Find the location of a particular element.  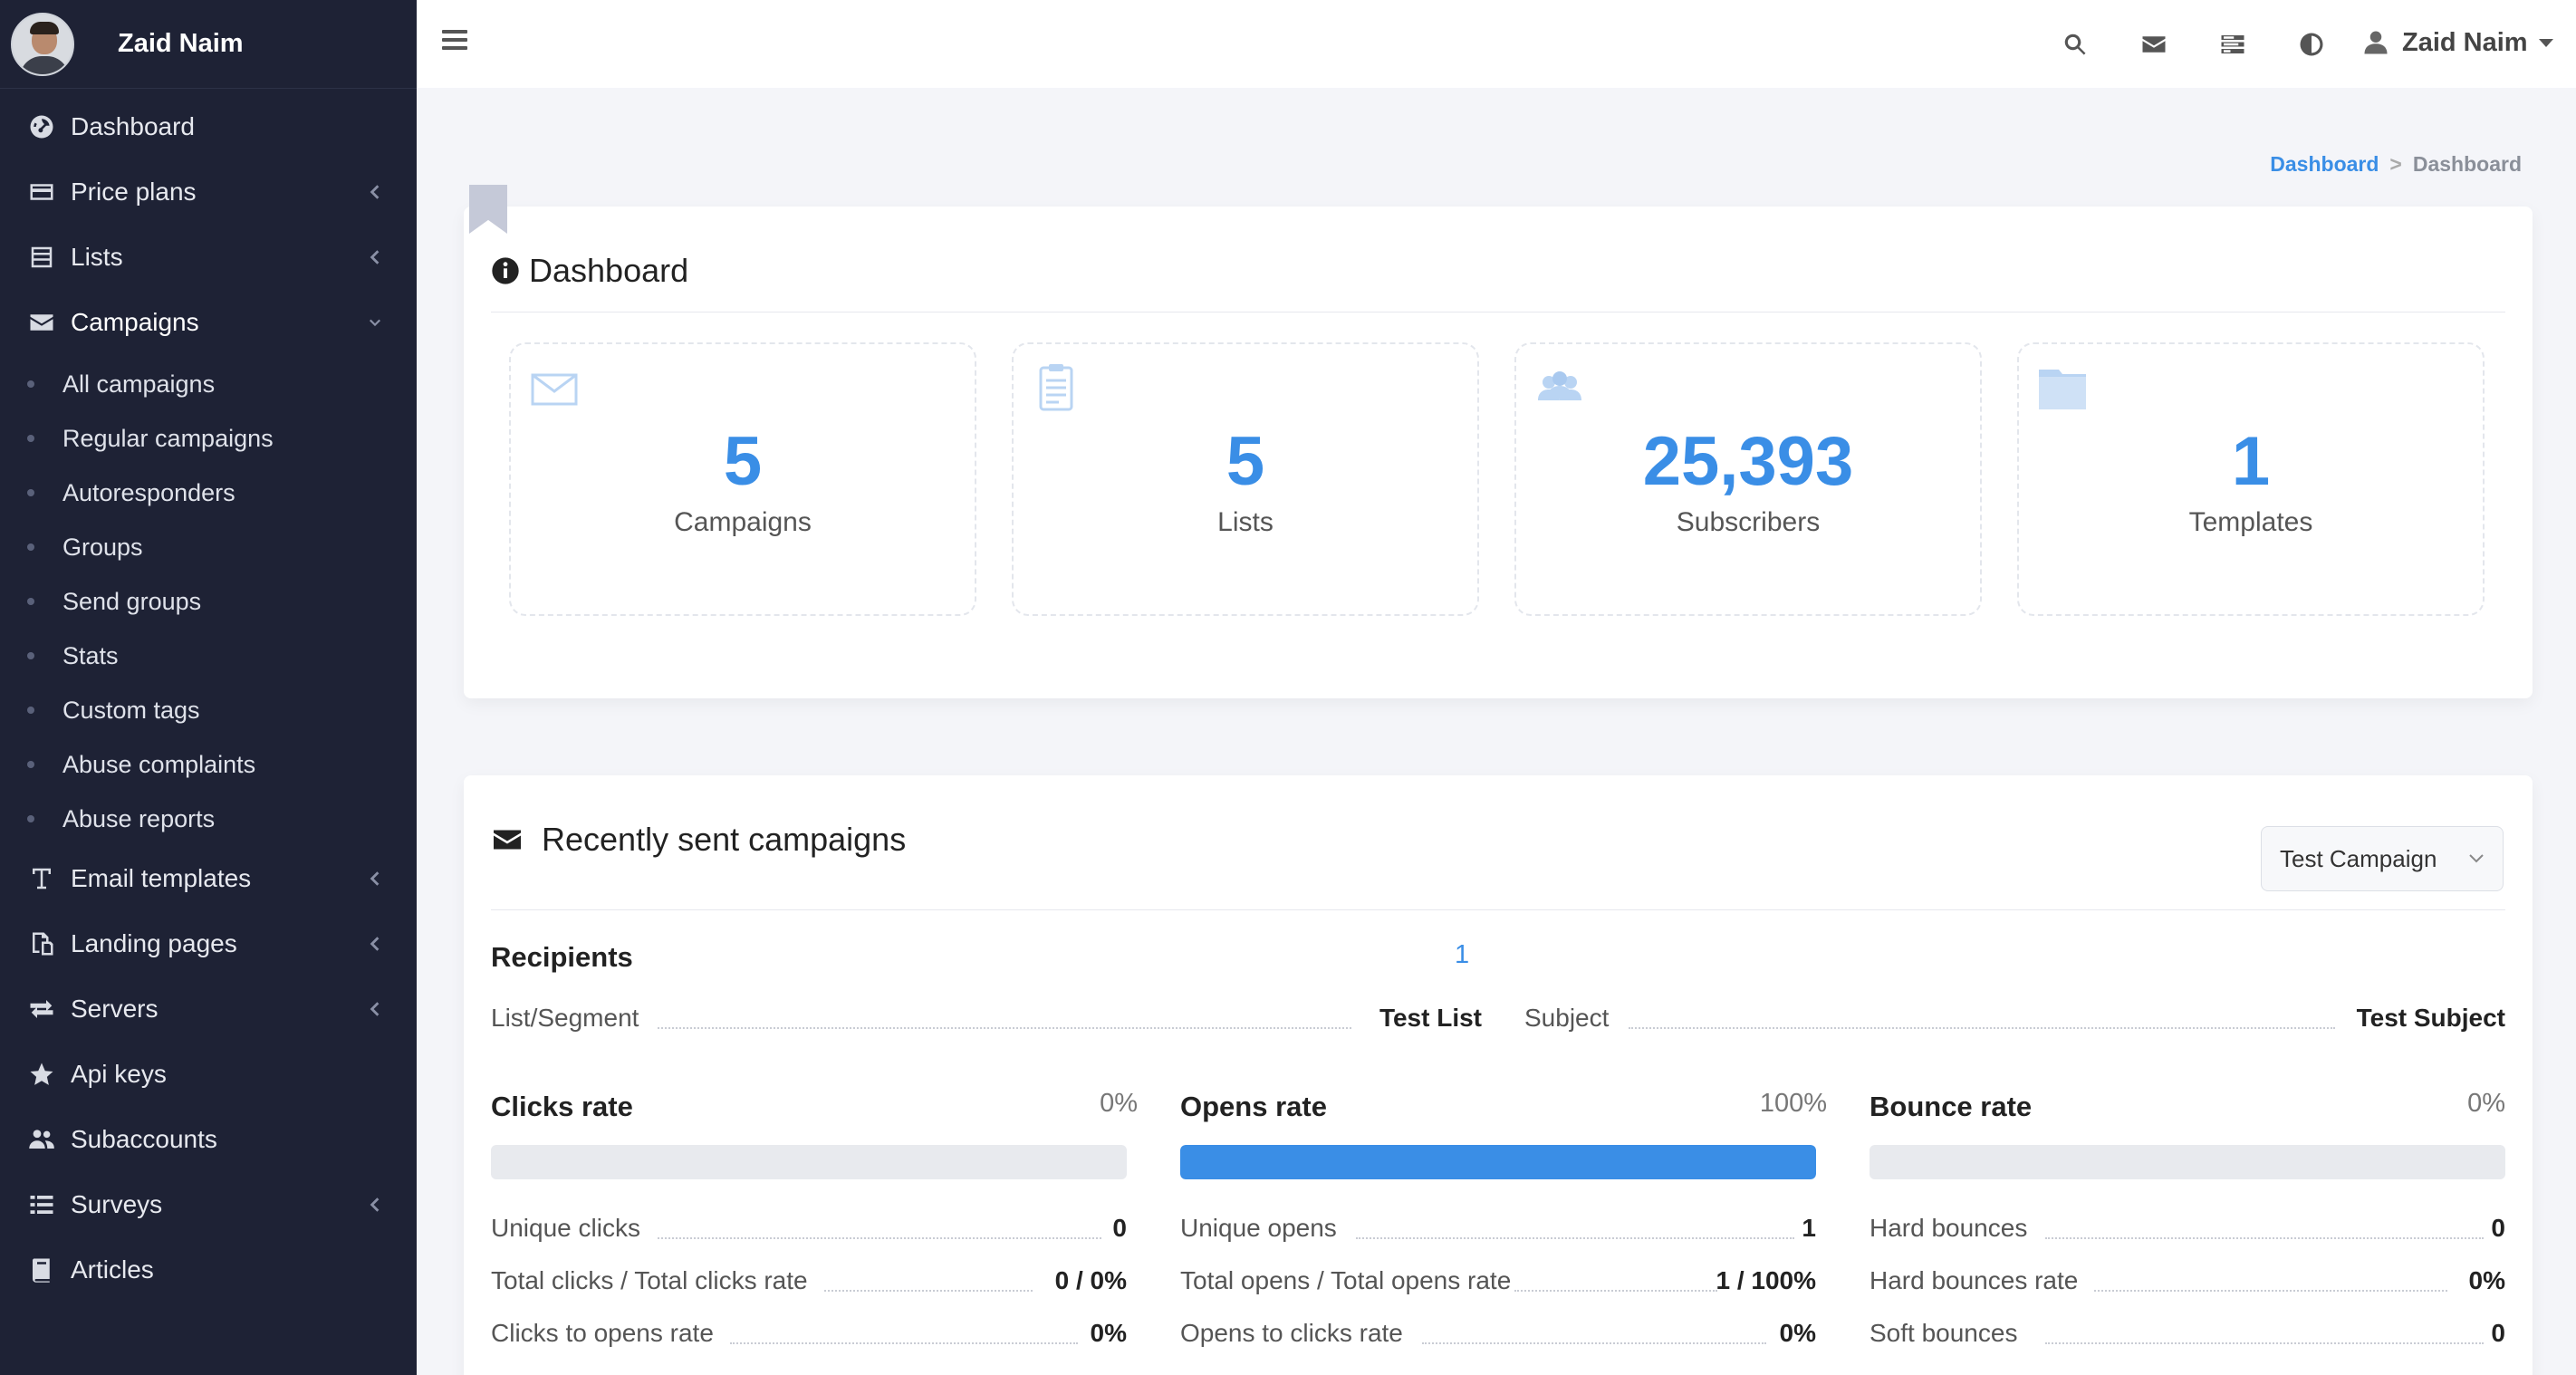

clipboard-icon is located at coordinates (1056, 387).